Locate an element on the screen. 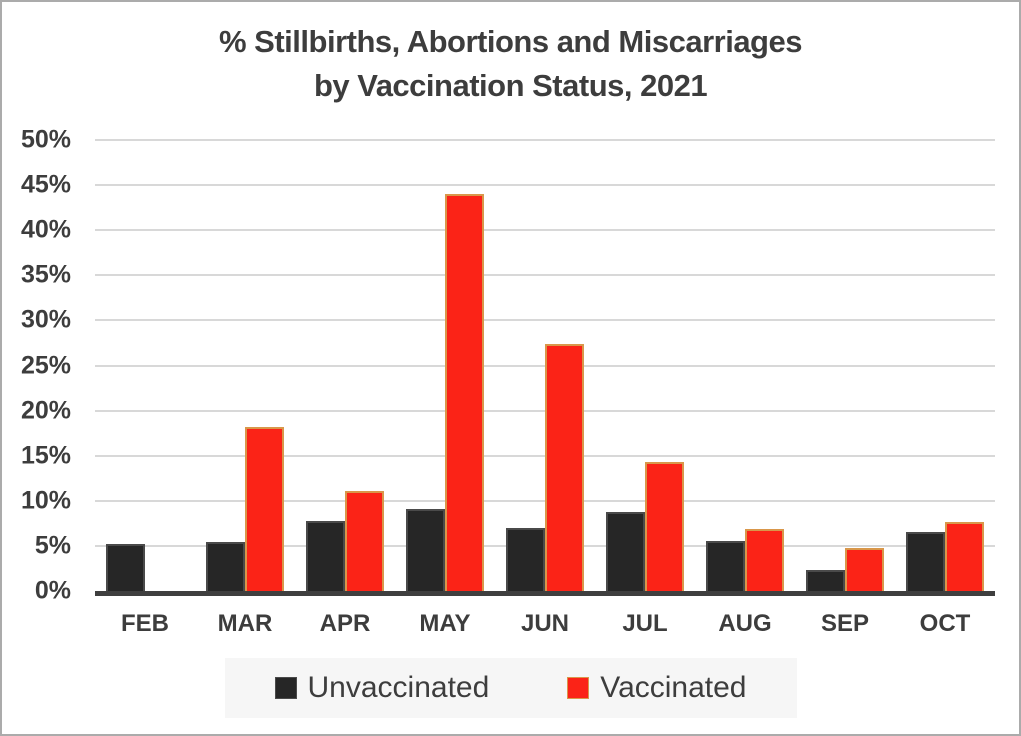 The height and width of the screenshot is (736, 1021). y-tick-label-20pct: 20% is located at coordinates (45, 410).